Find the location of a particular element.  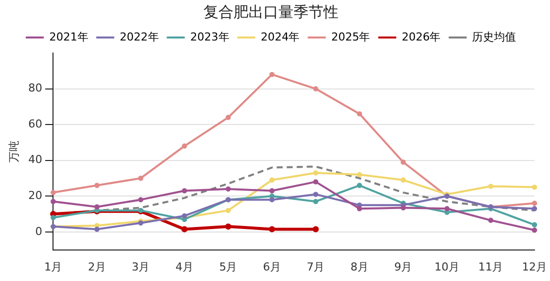

y-tick-label: 20 is located at coordinates (35, 195).